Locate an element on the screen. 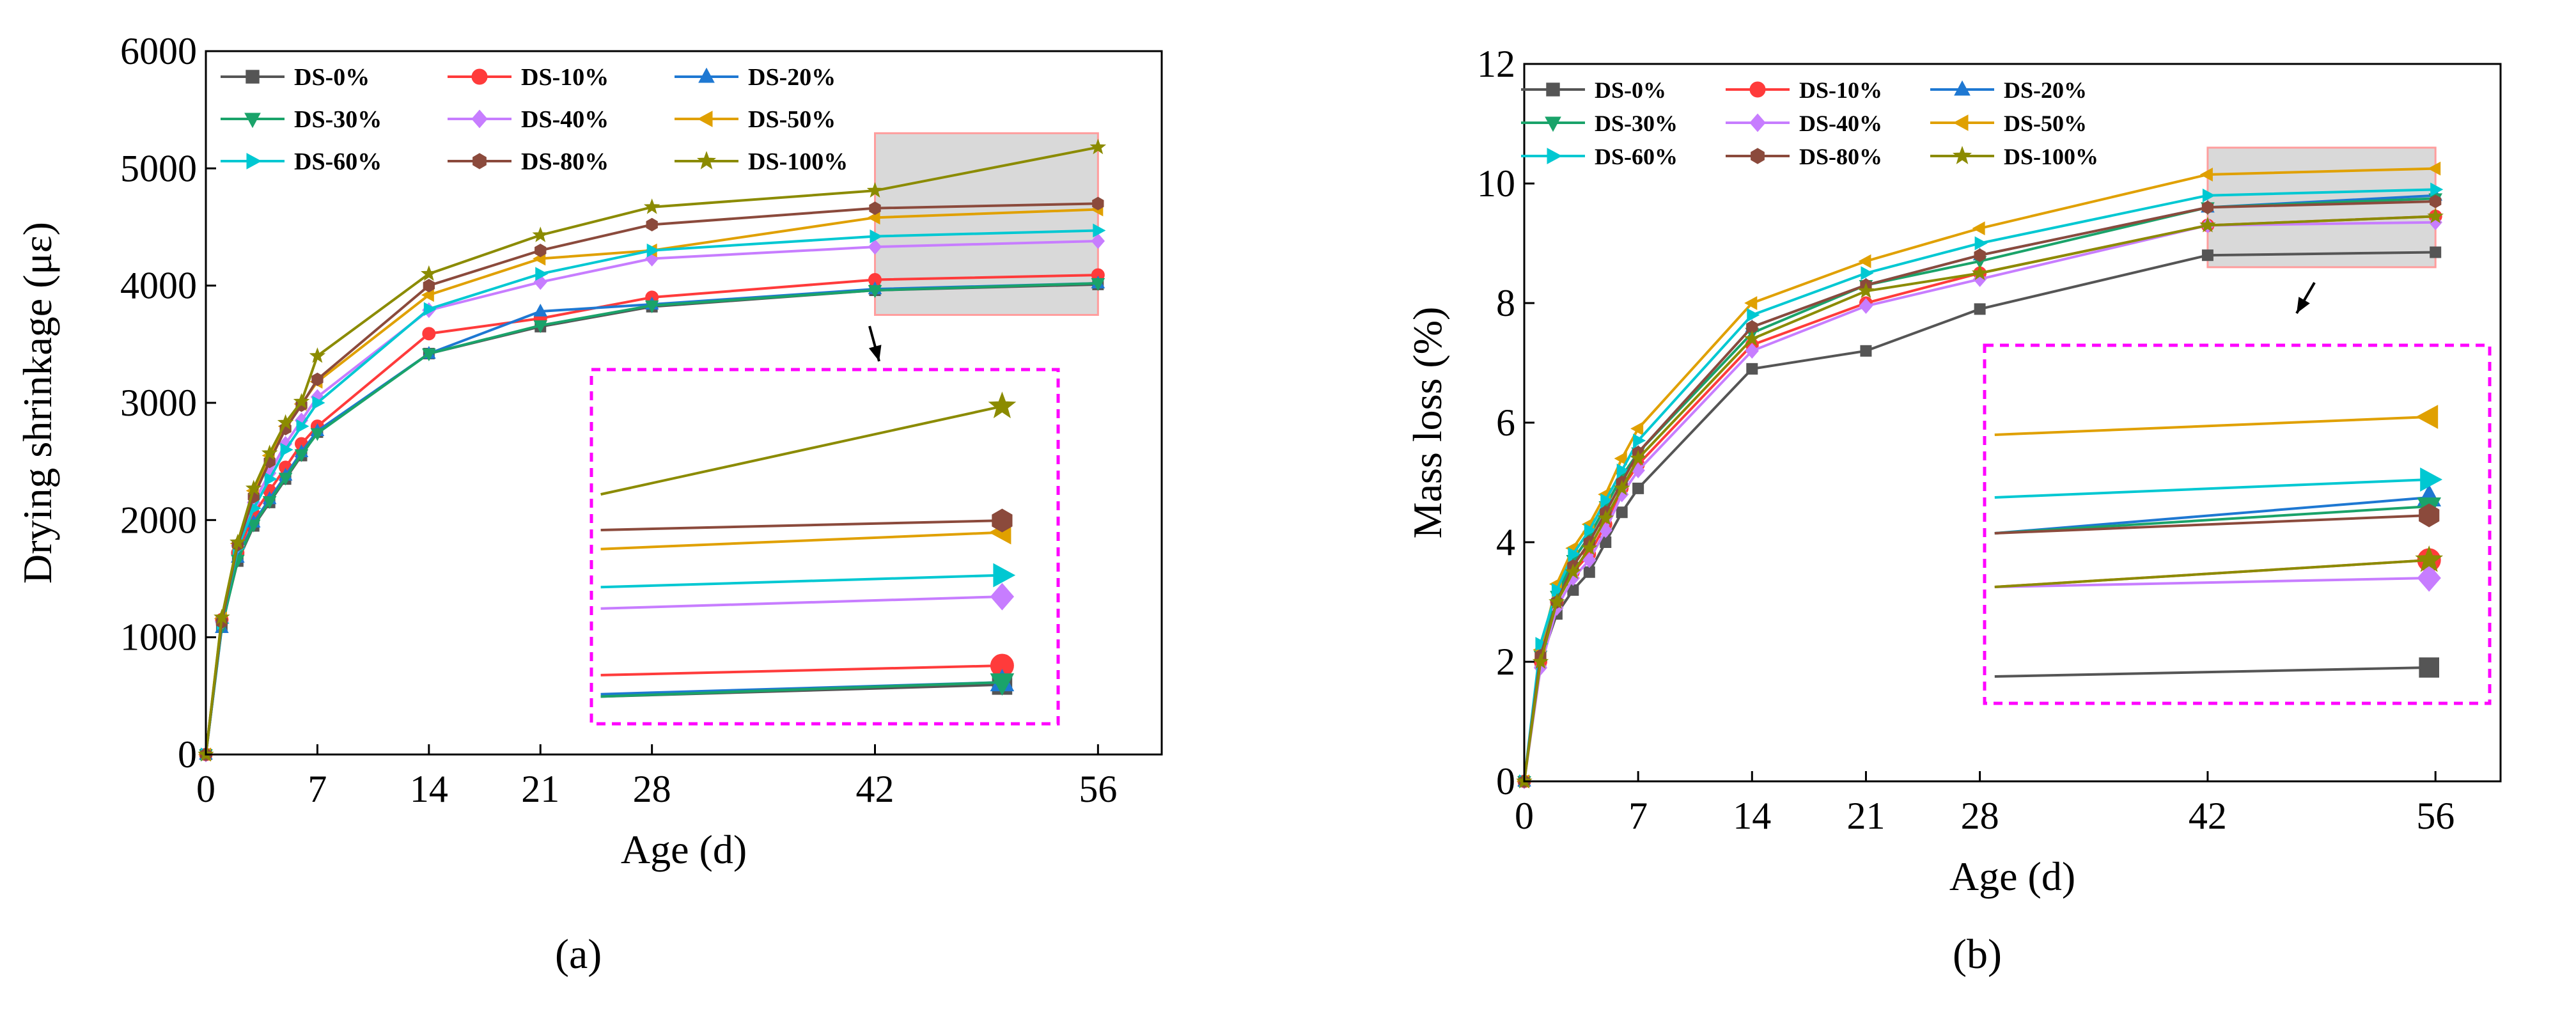  y-tick-label: 4000 is located at coordinates (158, 286).